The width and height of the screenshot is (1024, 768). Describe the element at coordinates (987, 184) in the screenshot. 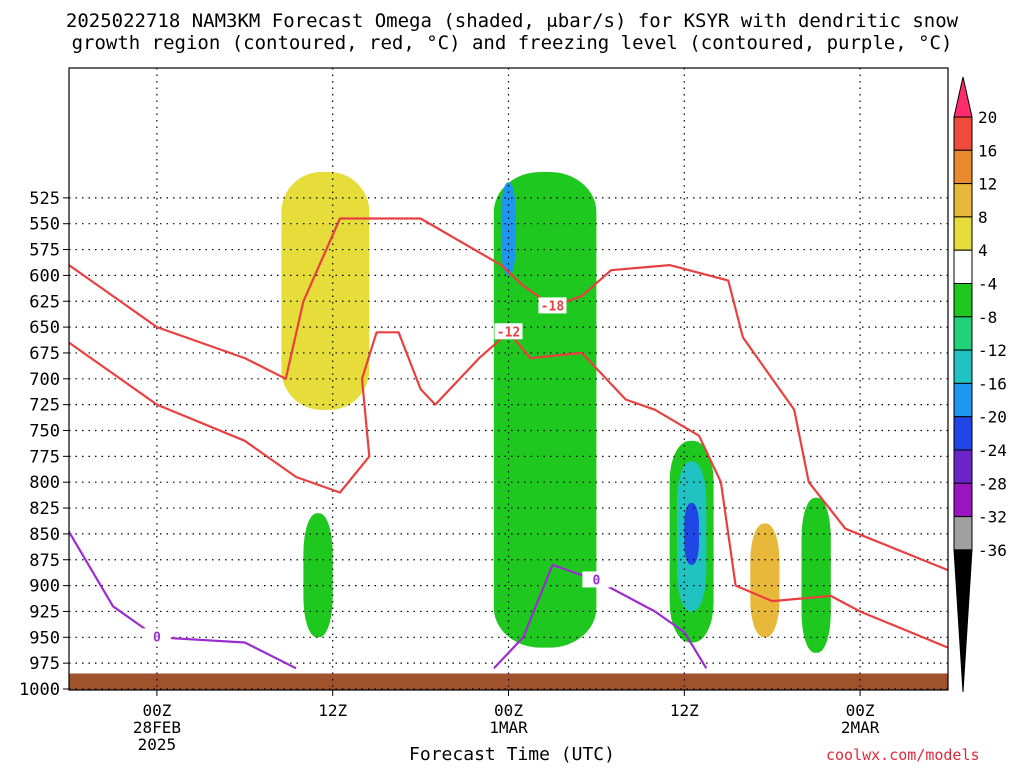

I see `colorbar-label-2: 12` at that location.